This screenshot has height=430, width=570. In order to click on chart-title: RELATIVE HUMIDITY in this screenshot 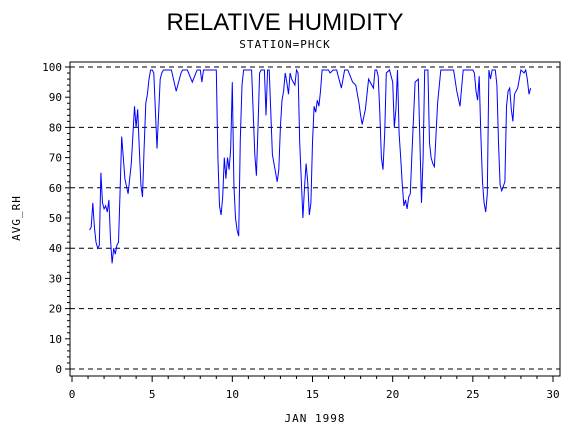, I will do `click(285, 22)`.